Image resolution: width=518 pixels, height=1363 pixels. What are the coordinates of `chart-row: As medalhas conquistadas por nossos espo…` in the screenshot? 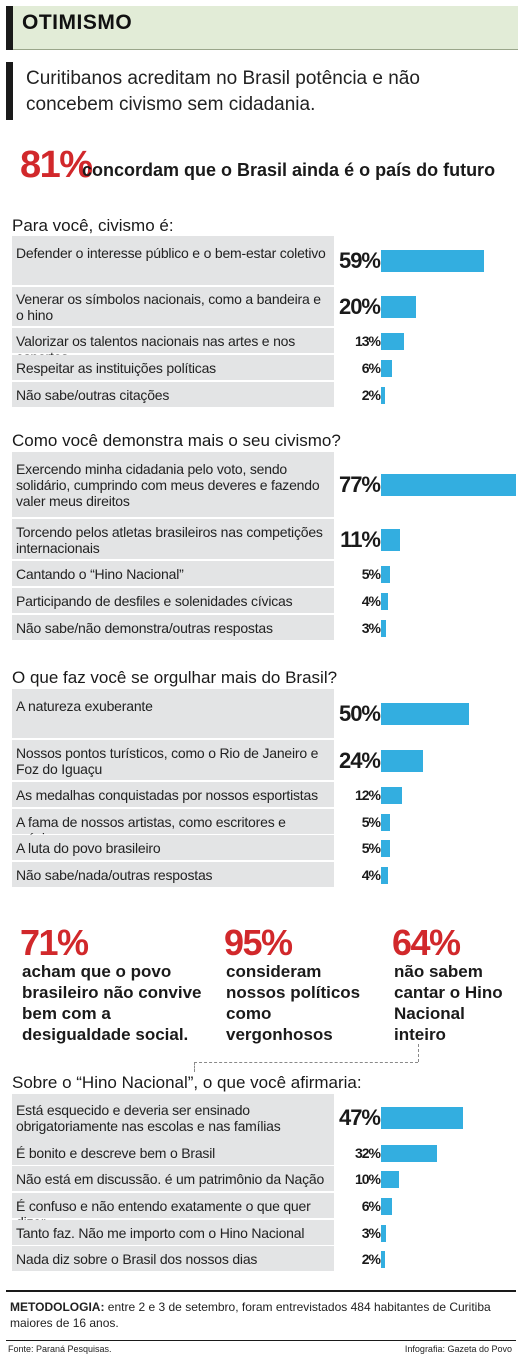 It's located at (173, 795).